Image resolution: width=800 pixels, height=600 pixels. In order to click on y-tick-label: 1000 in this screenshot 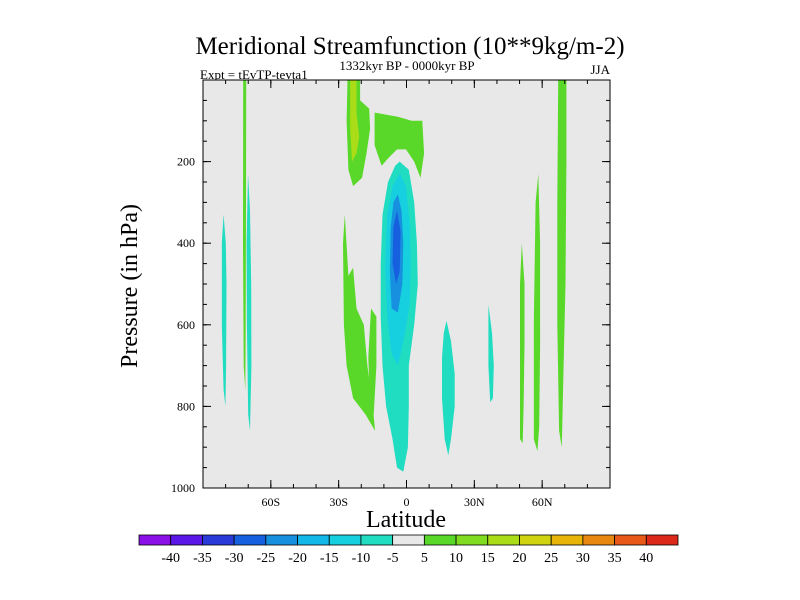, I will do `click(183, 488)`.